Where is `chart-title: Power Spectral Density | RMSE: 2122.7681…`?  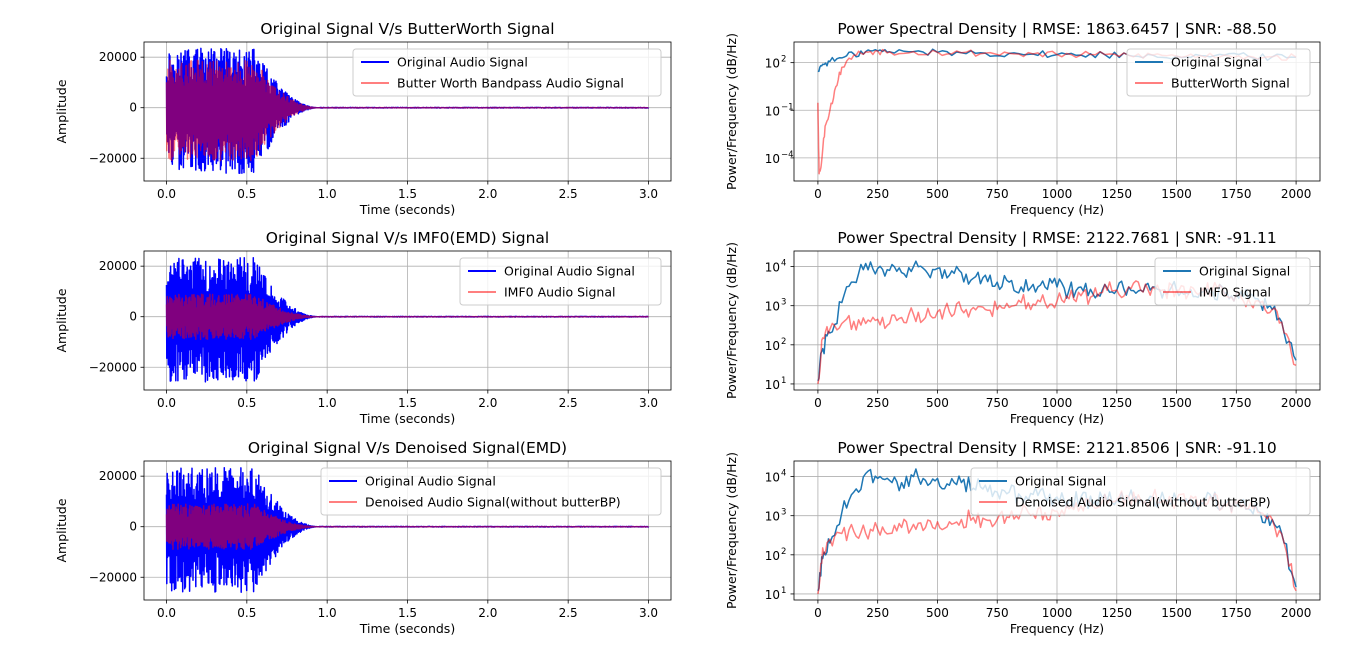
chart-title: Power Spectral Density | RMSE: 2122.7681… is located at coordinates (1056, 238).